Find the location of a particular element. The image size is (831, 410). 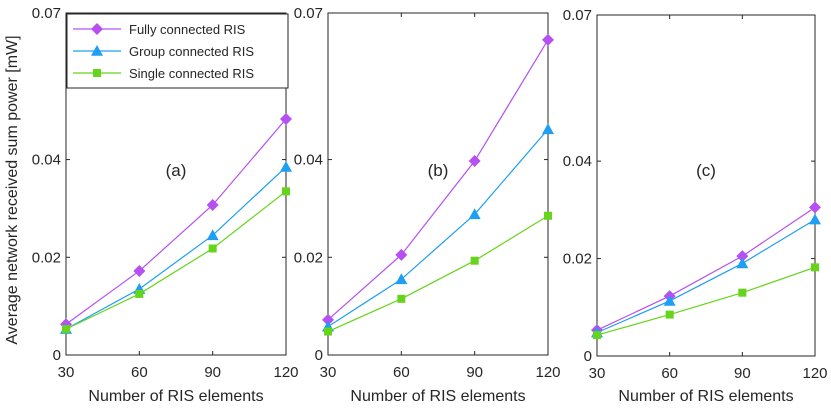

legend-label: Fully connected RIS is located at coordinates (187, 29).